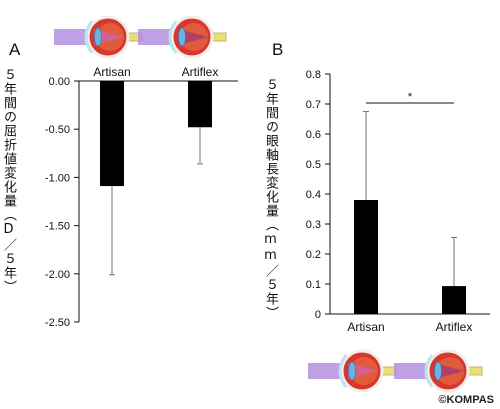 This screenshot has width=500, height=409. I want to click on eye-illustration-artisan-bottom, so click(352, 371).